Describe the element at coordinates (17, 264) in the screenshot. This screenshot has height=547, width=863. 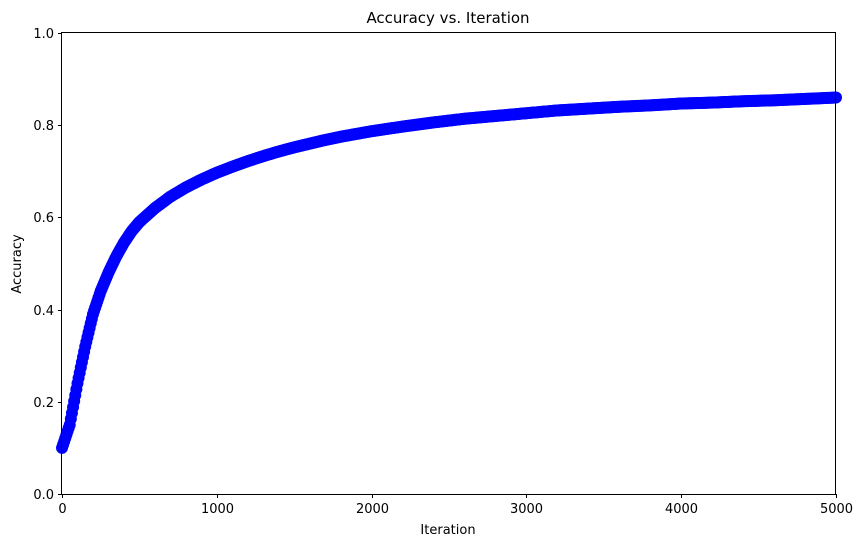
I see `y-axis-label: Accuracy` at that location.